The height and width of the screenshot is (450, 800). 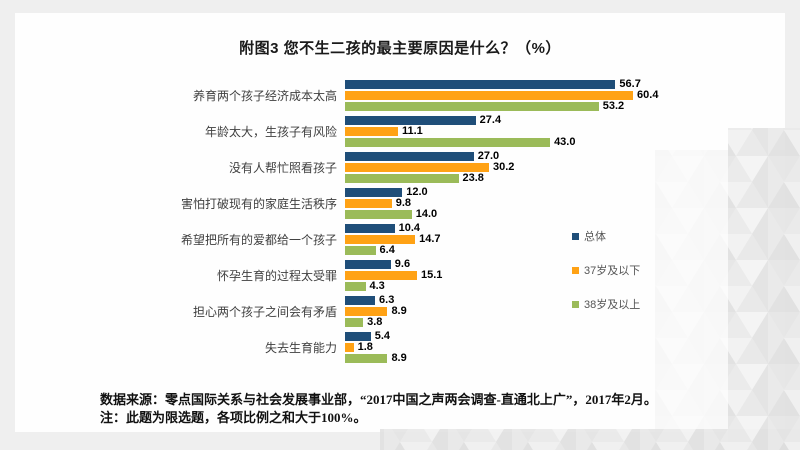 I want to click on bar-value-label: 12.0, so click(x=417, y=192).